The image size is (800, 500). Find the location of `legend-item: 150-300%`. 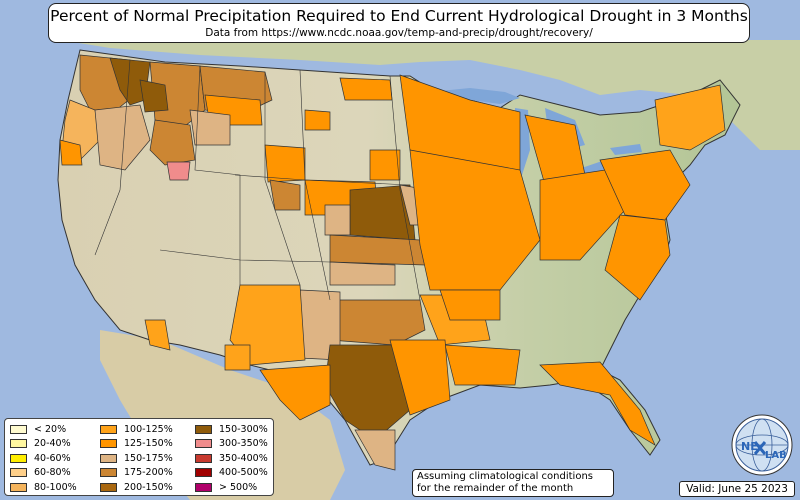

legend-item: 150-300% is located at coordinates (231, 429).